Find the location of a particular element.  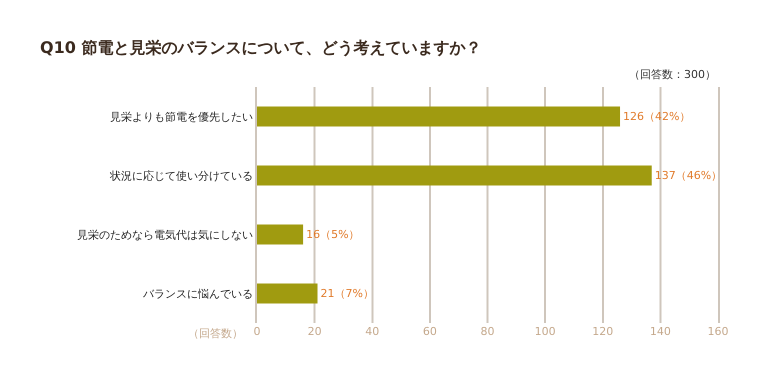

x-tick-label: 100 is located at coordinates (545, 331).